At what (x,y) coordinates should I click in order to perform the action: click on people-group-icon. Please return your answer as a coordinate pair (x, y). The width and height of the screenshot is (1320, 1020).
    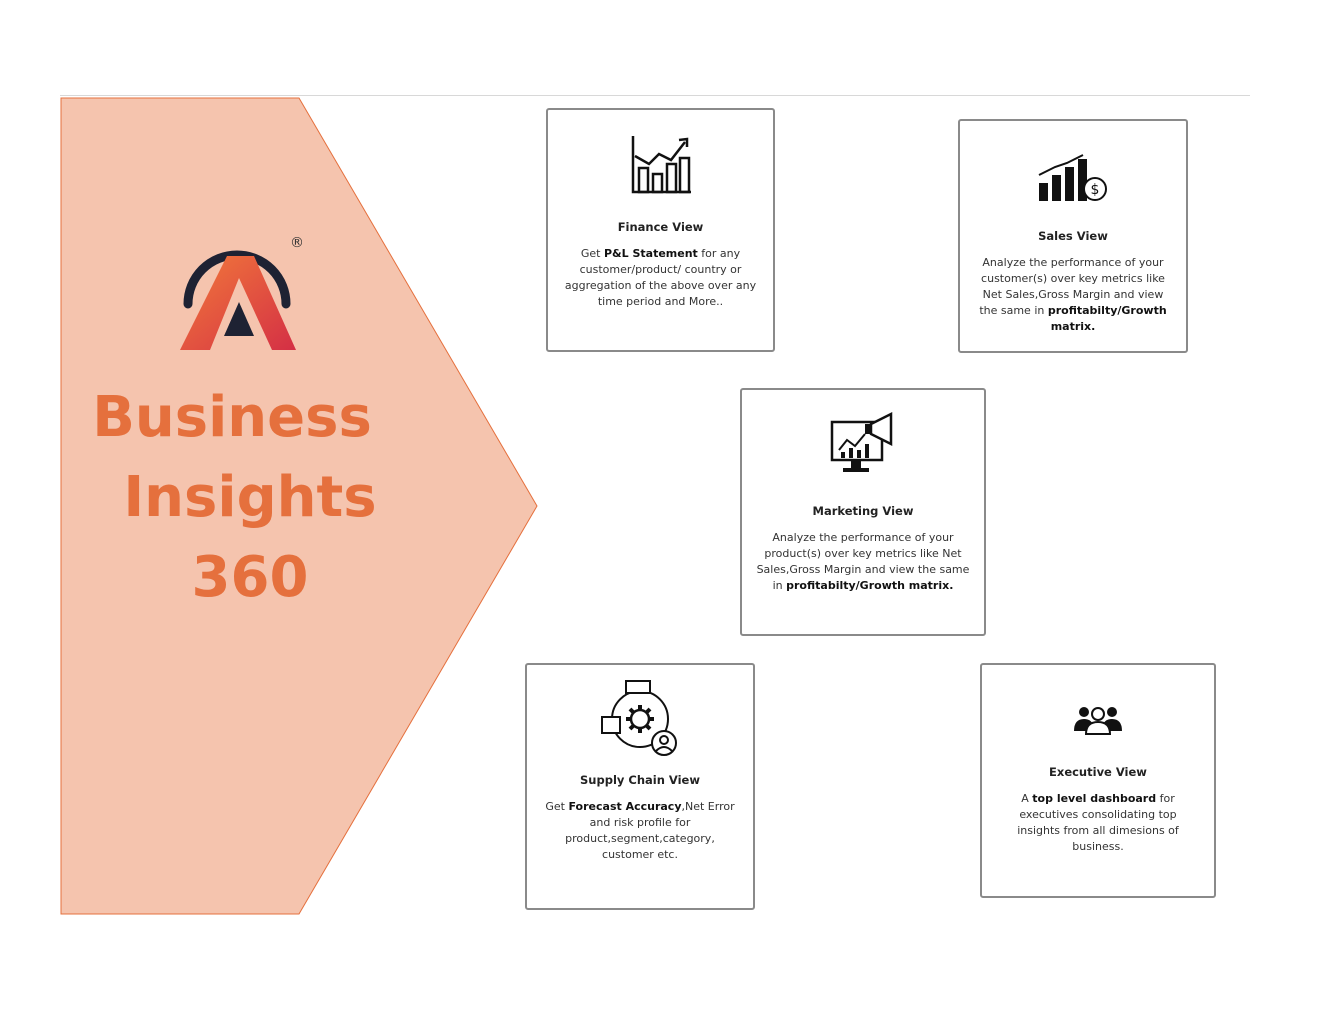
    Looking at the image, I should click on (1098, 721).